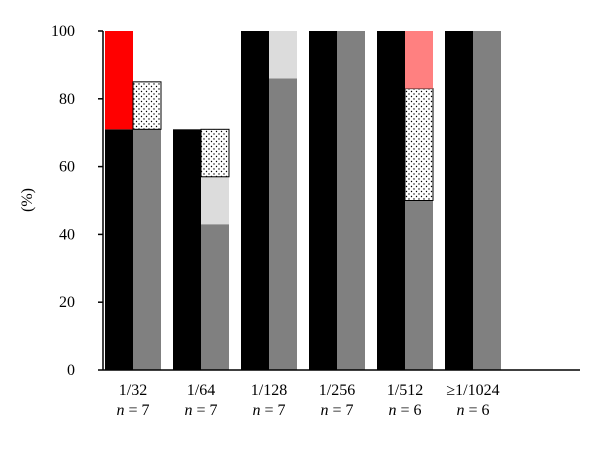  What do you see at coordinates (67, 167) in the screenshot?
I see `y-tick-label-60: 60` at bounding box center [67, 167].